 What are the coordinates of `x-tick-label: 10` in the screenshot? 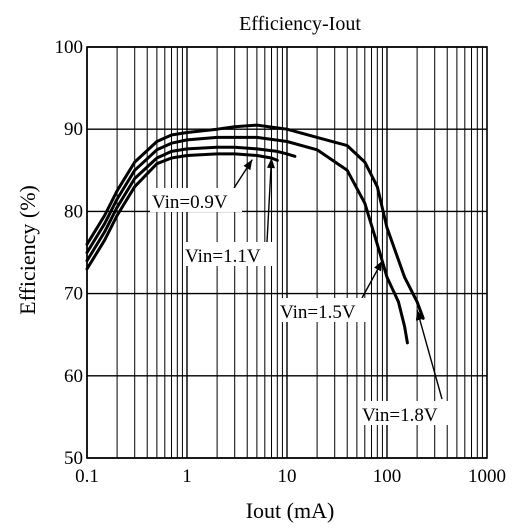 It's located at (287, 476).